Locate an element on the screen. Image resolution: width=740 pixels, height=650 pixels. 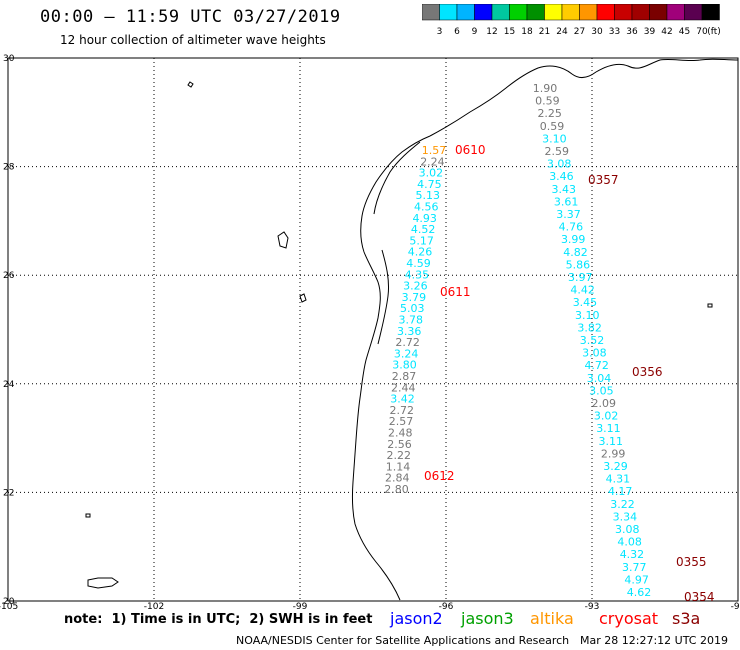
wave-height-label: 4.72 is located at coordinates (596, 365).